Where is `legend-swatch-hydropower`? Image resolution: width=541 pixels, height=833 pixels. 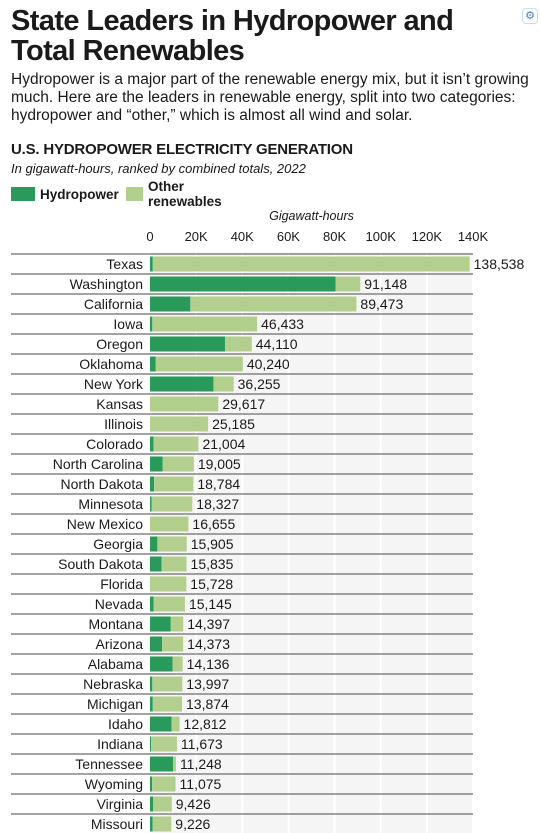 legend-swatch-hydropower is located at coordinates (23, 194).